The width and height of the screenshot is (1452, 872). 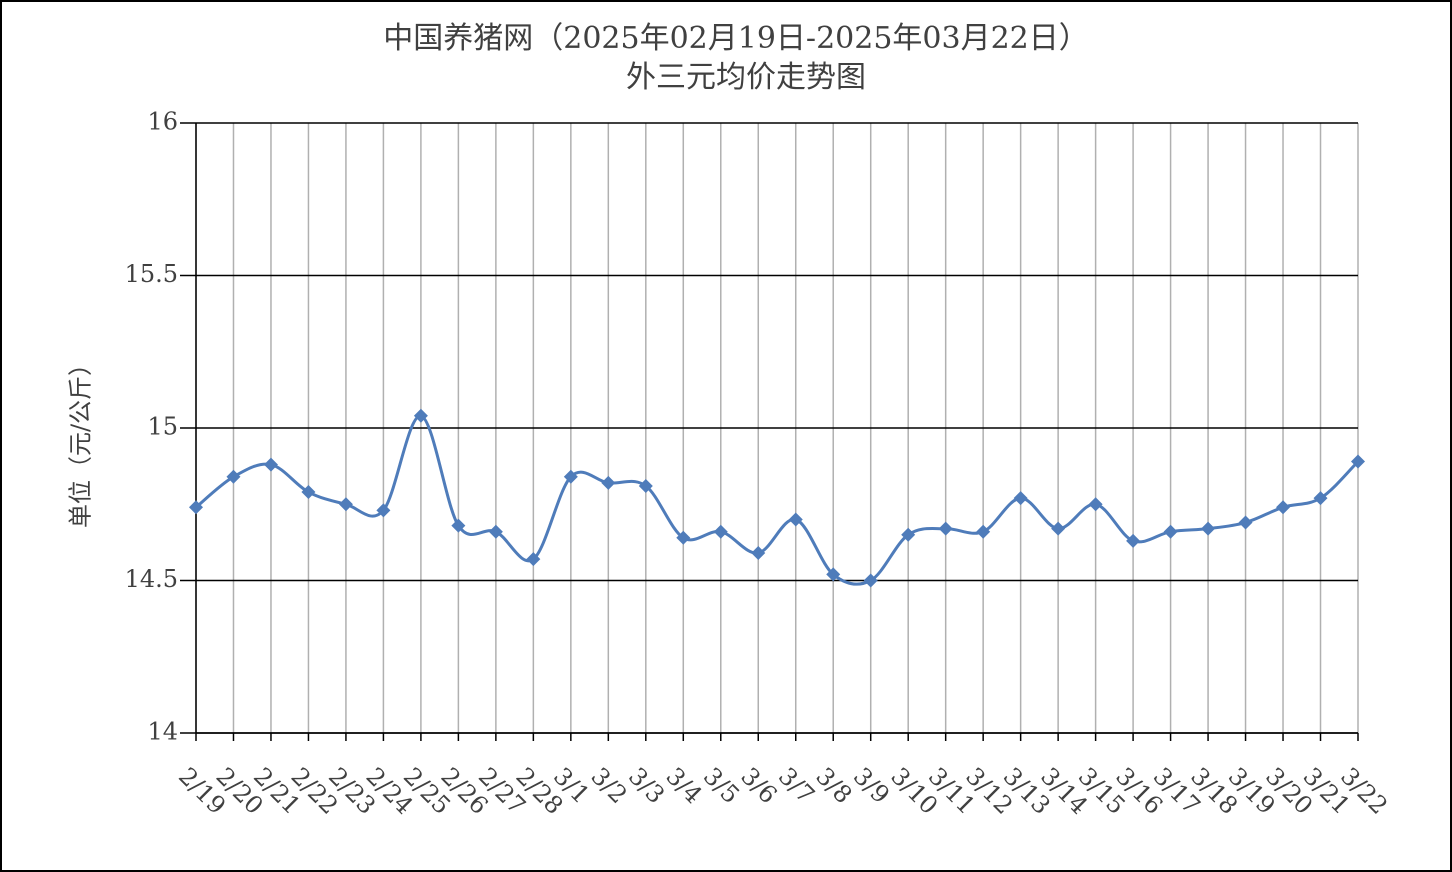 What do you see at coordinates (151, 274) in the screenshot?
I see `y-tick-label: 15.5` at bounding box center [151, 274].